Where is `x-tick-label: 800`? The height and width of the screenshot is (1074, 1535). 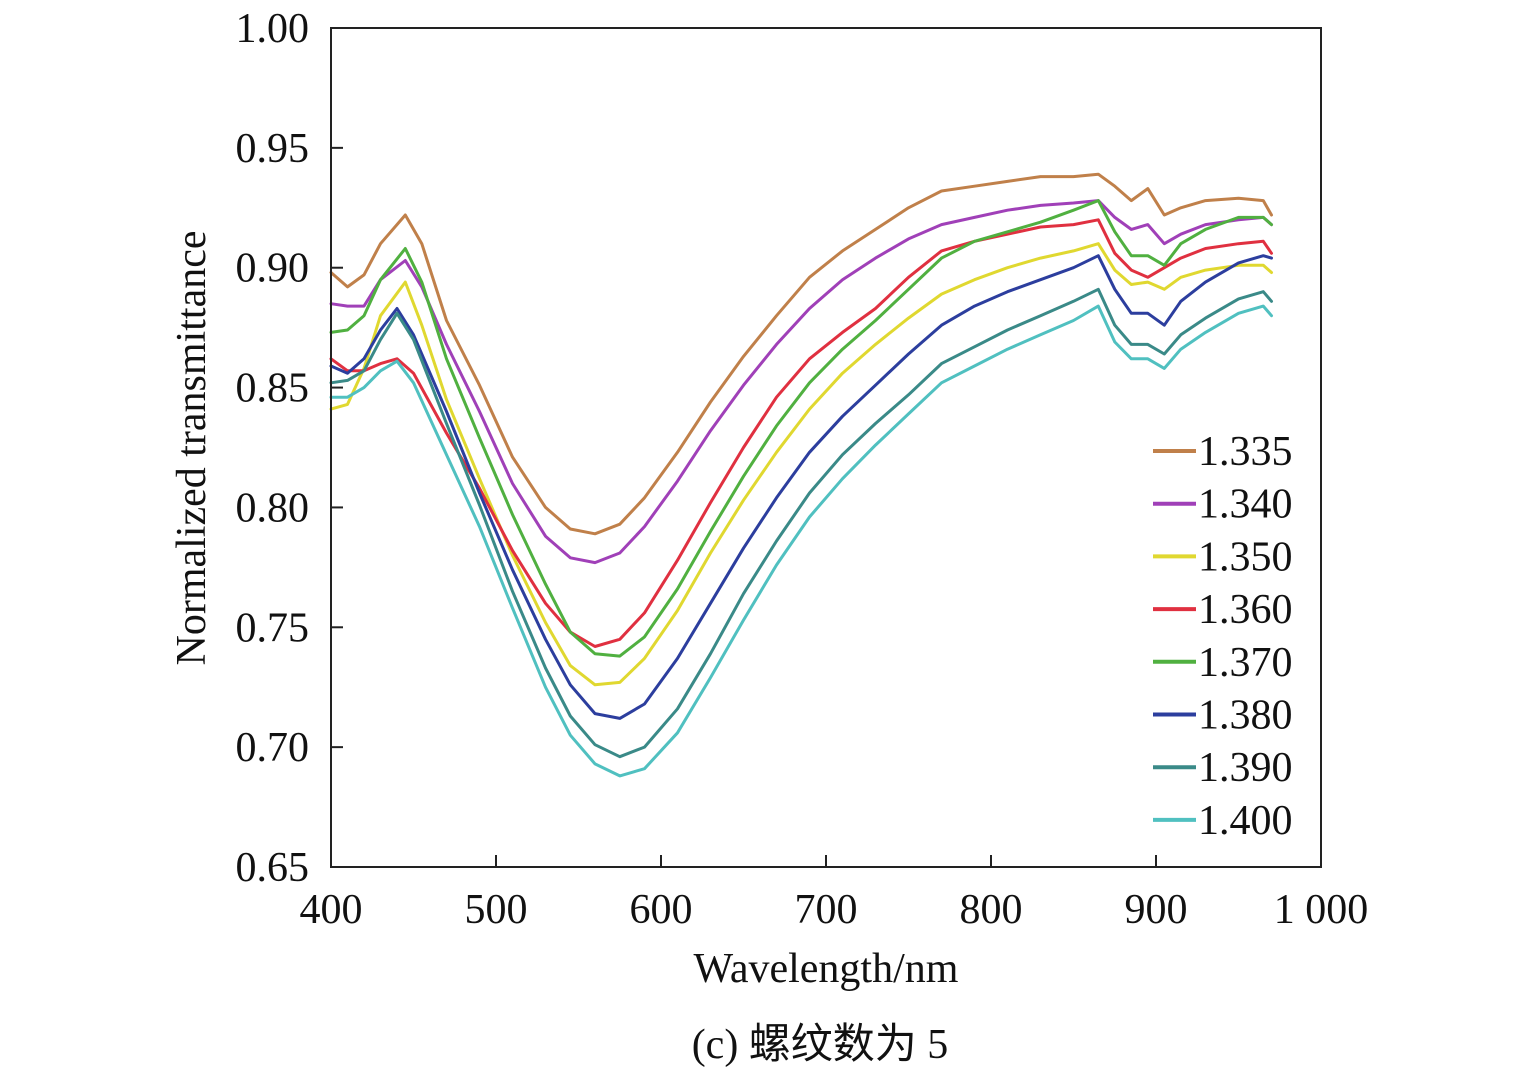
x-tick-label: 800 is located at coordinates (991, 910).